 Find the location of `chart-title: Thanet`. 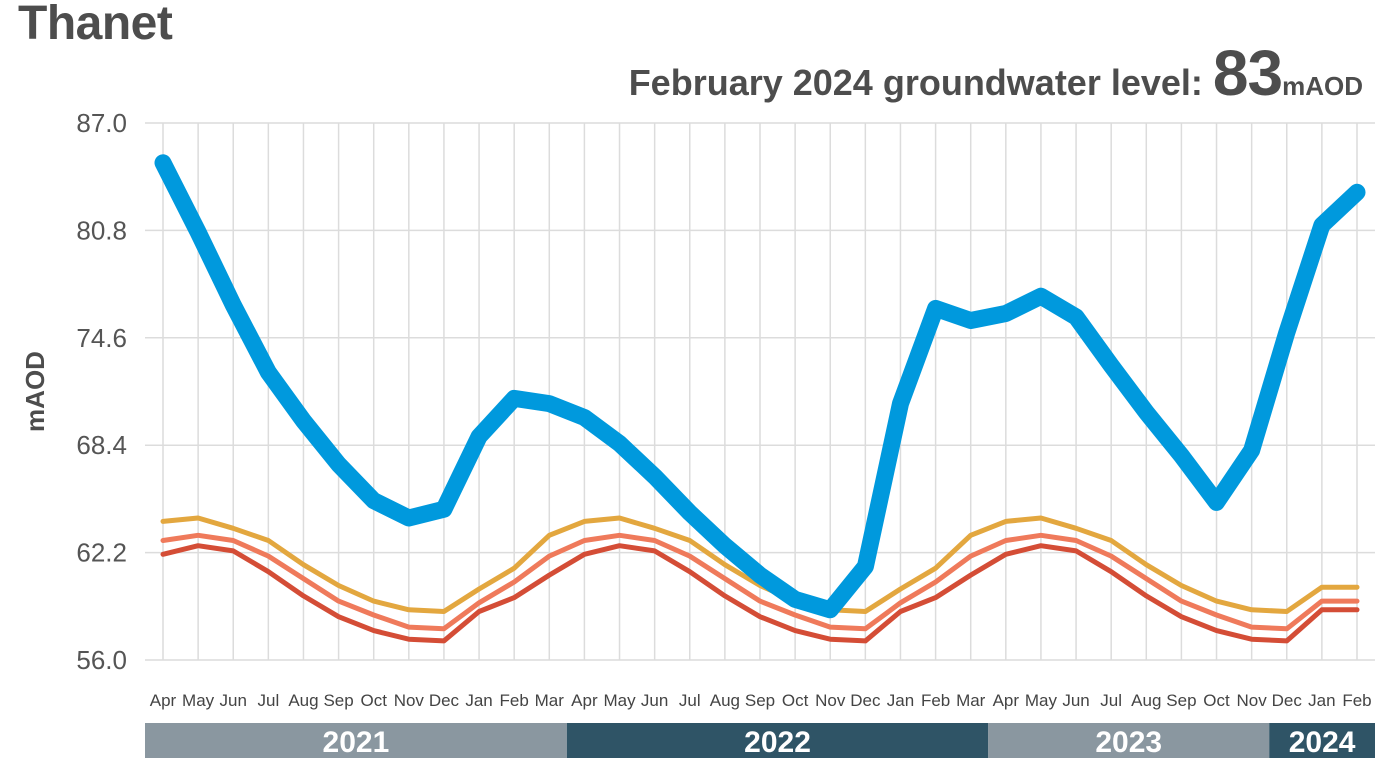

chart-title: Thanet is located at coordinates (95, 25).